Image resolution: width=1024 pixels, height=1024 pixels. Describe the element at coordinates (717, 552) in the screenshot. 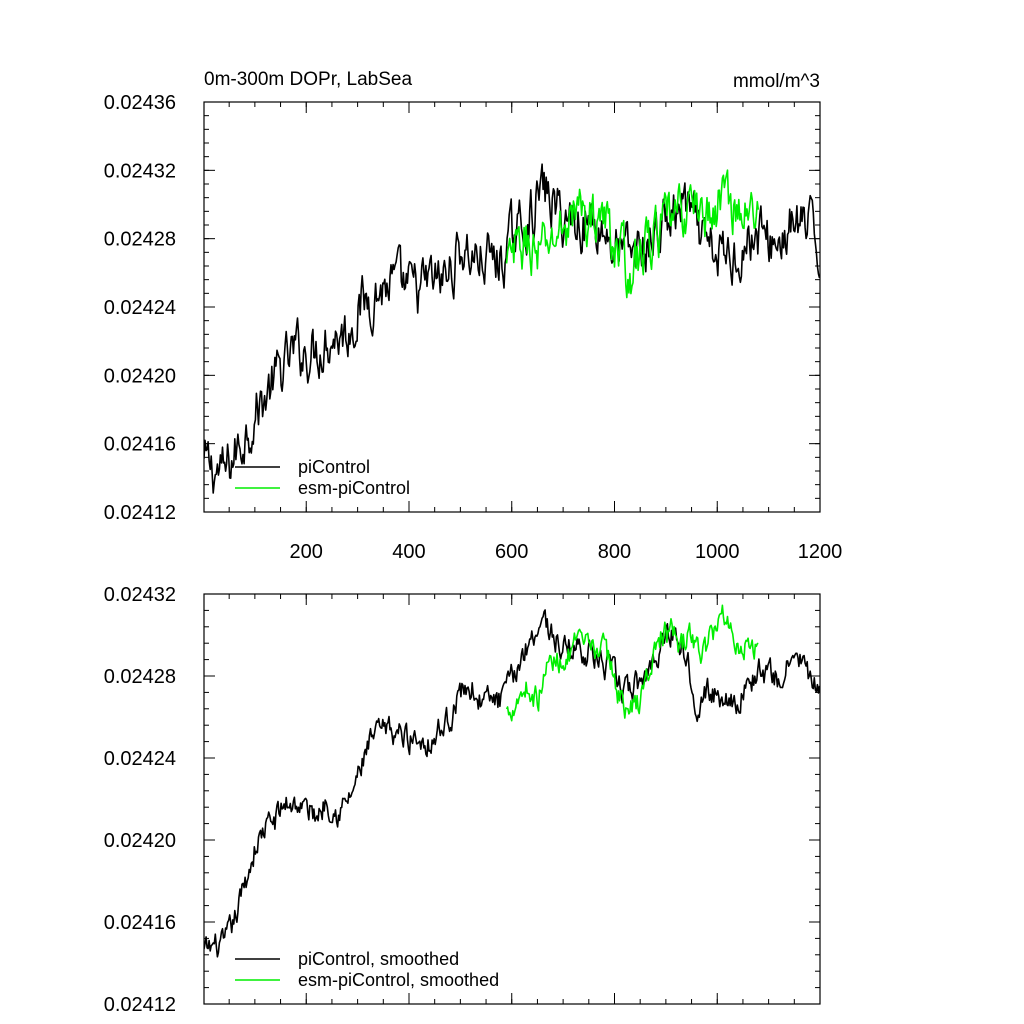

I see `x-tick-label: 1000` at that location.